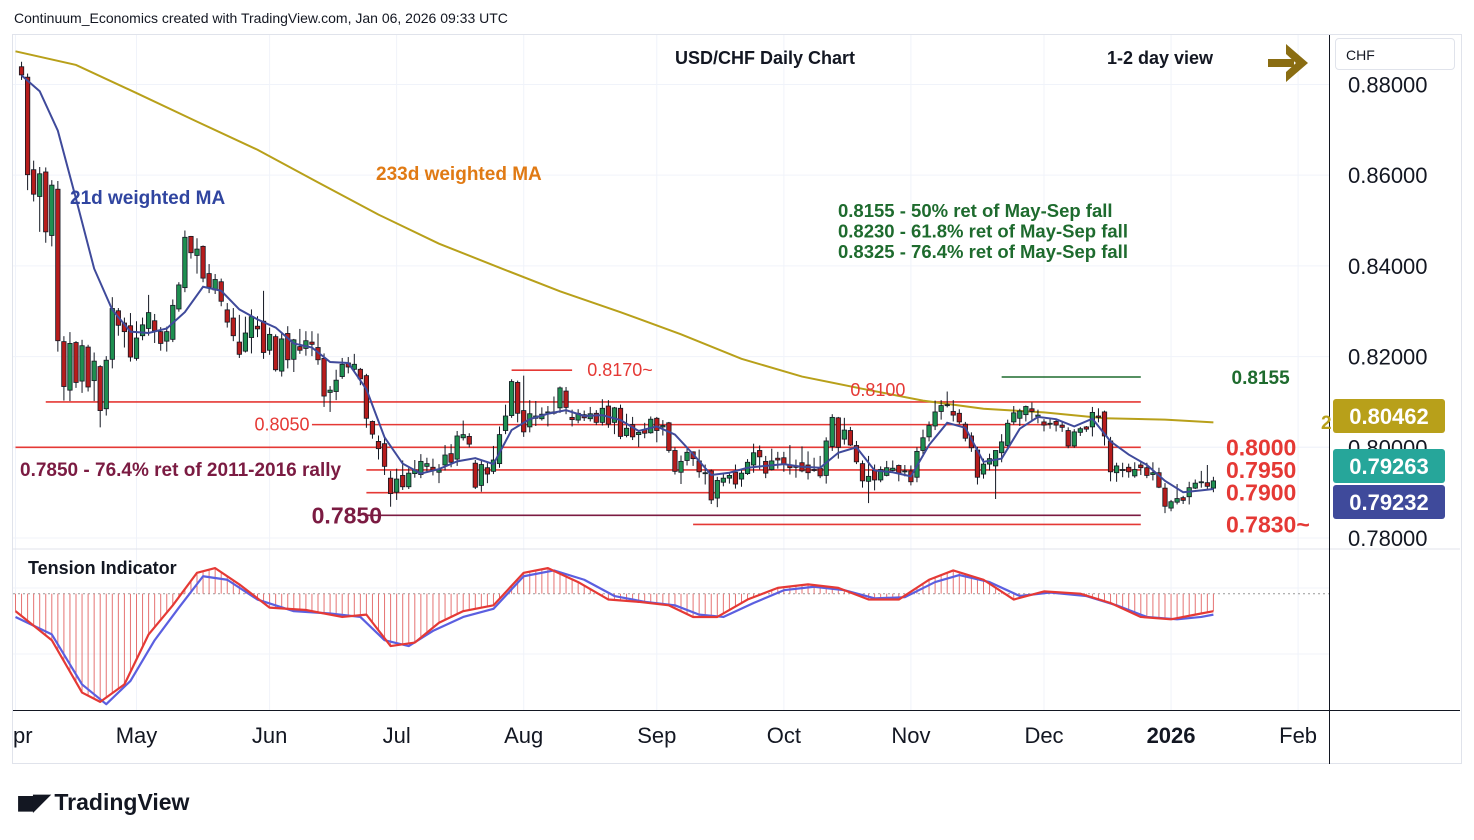 Image resolution: width=1474 pixels, height=840 pixels. Describe the element at coordinates (1288, 63) in the screenshot. I see `arrow-right-icon` at that location.